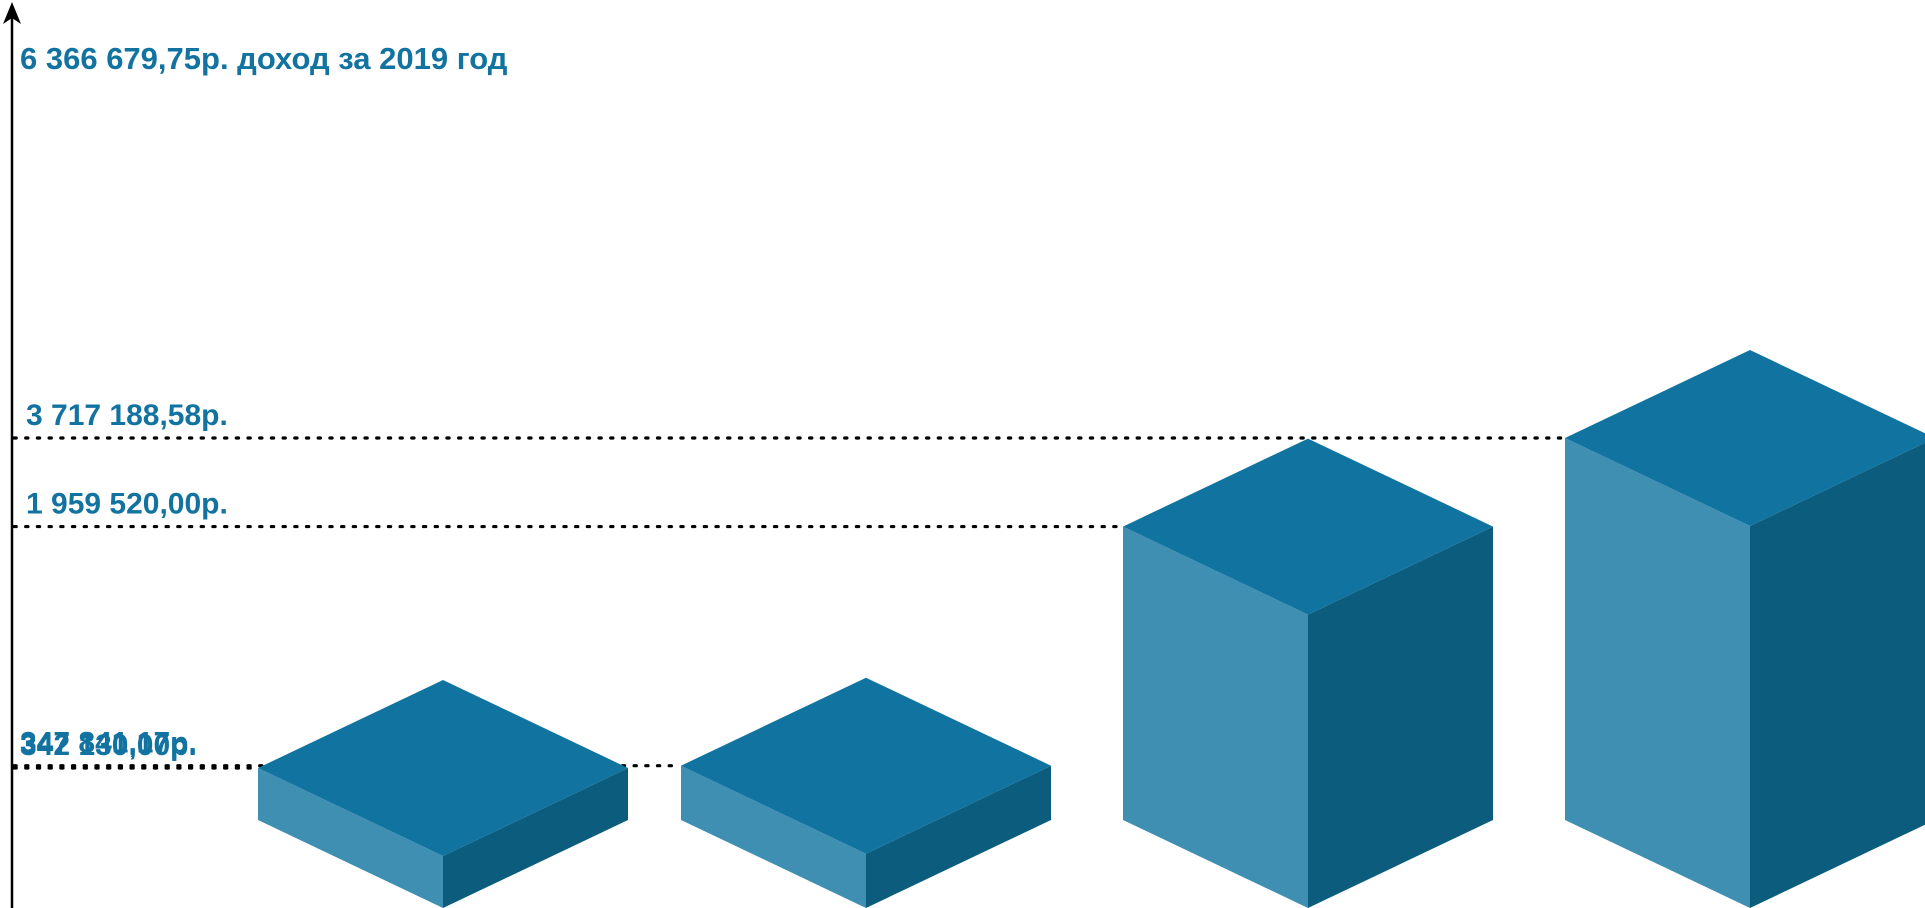 This screenshot has height=908, width=1925. I want to click on value-label: 3 717 188,58р., so click(127, 415).